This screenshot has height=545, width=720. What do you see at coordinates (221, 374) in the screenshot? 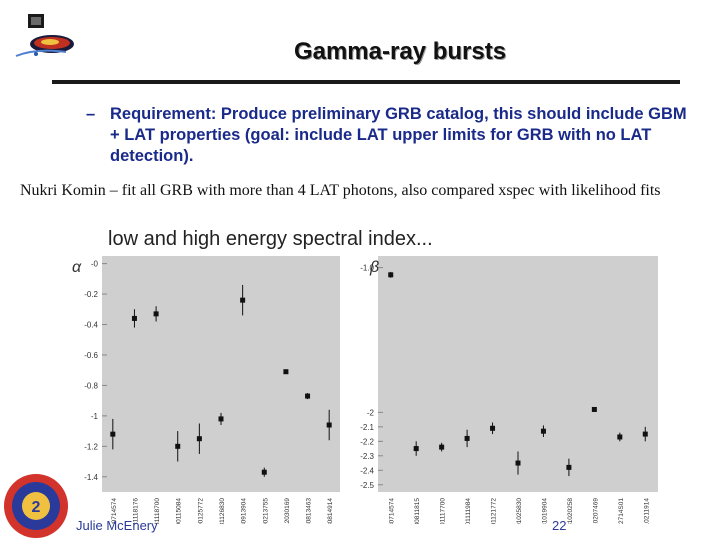
I see `plot-area` at bounding box center [221, 374].